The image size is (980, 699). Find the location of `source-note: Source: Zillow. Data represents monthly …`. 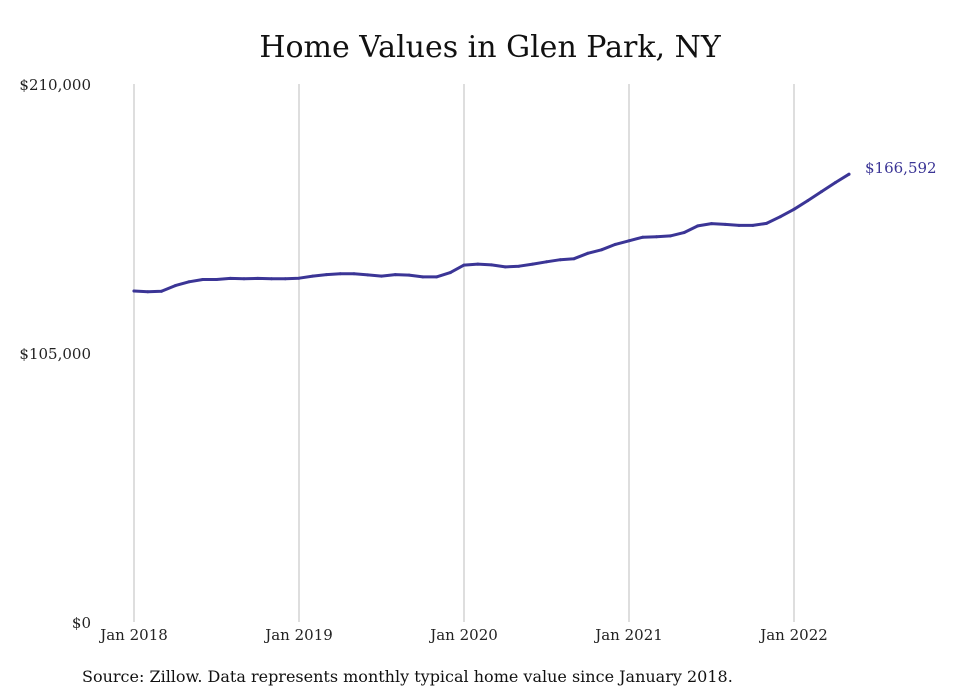

source-note: Source: Zillow. Data represents monthly … is located at coordinates (407, 676).